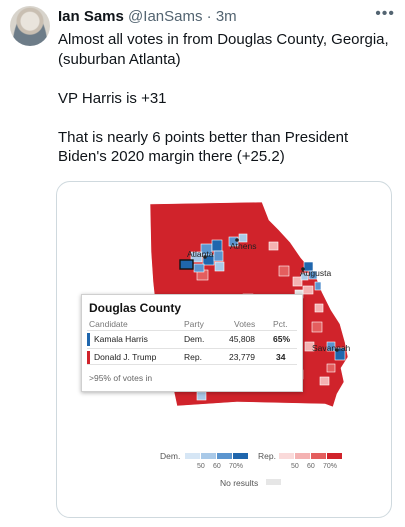 The image size is (405, 527). What do you see at coordinates (280, 324) in the screenshot?
I see `column-header-pct: Pct.` at bounding box center [280, 324].